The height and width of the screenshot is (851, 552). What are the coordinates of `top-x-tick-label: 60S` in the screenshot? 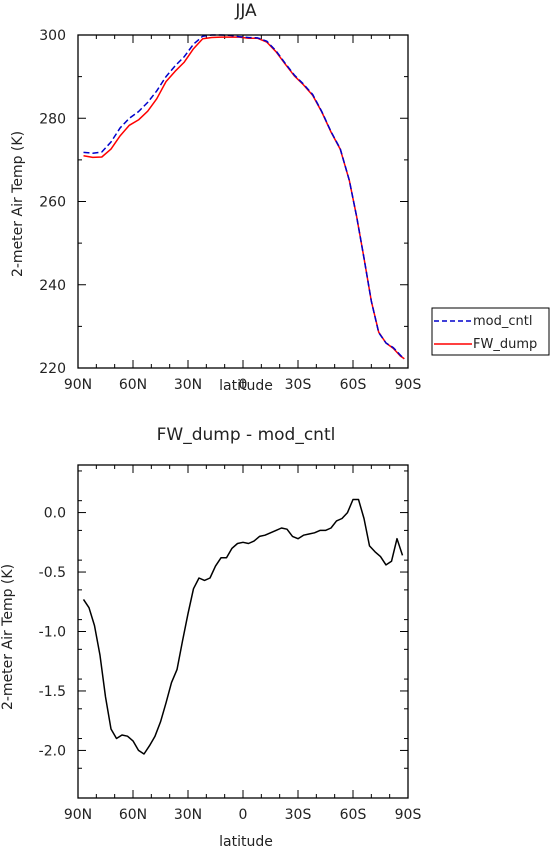 It's located at (353, 385).